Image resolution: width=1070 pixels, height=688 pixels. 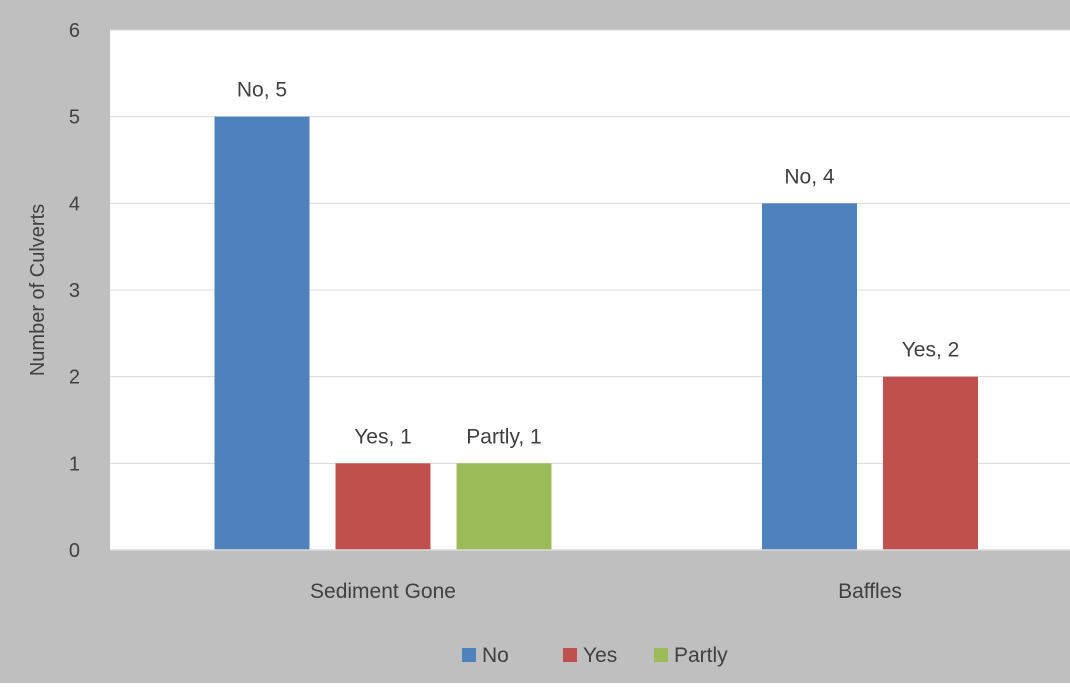 What do you see at coordinates (262, 90) in the screenshot?
I see `data-label: No, 5` at bounding box center [262, 90].